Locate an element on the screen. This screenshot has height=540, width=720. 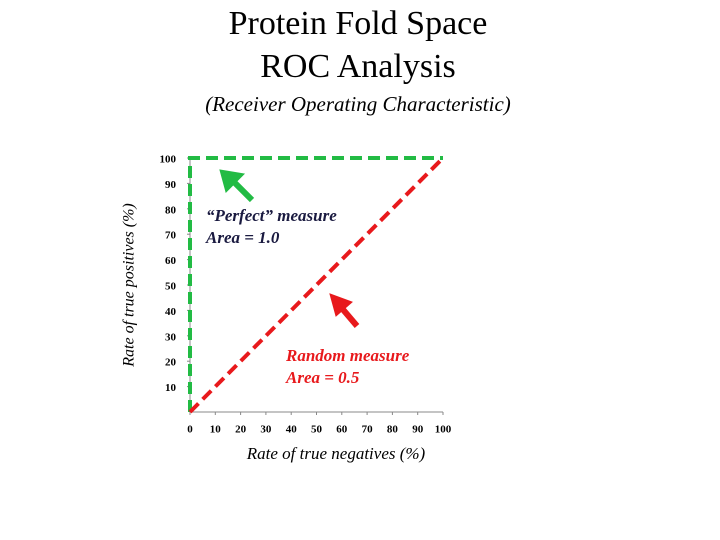
y-tick-label: 80 is located at coordinates (171, 210).